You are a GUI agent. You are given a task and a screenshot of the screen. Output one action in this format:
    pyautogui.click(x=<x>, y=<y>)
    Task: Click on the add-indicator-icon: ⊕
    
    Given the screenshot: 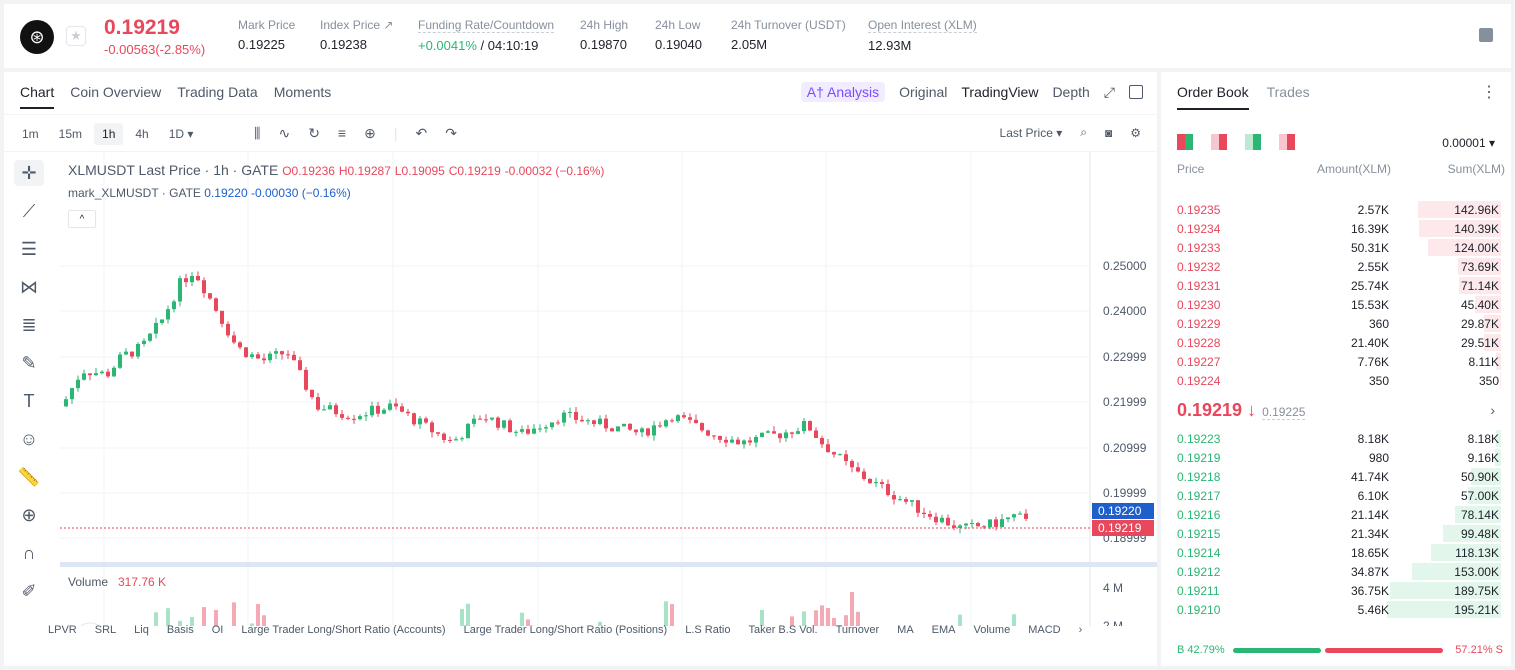 What is the action you would take?
    pyautogui.click(x=370, y=133)
    